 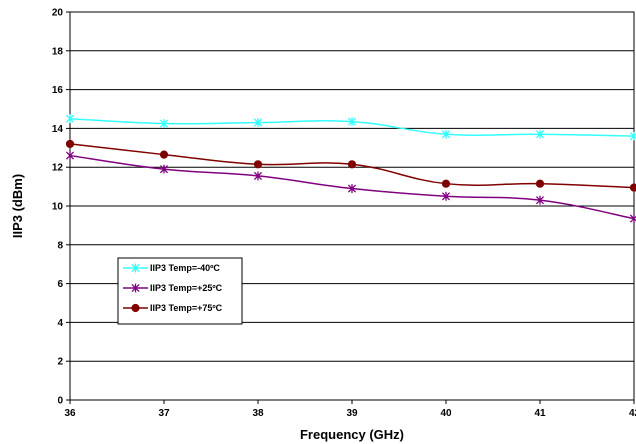 I want to click on y-tick-label: 8, so click(x=60, y=245).